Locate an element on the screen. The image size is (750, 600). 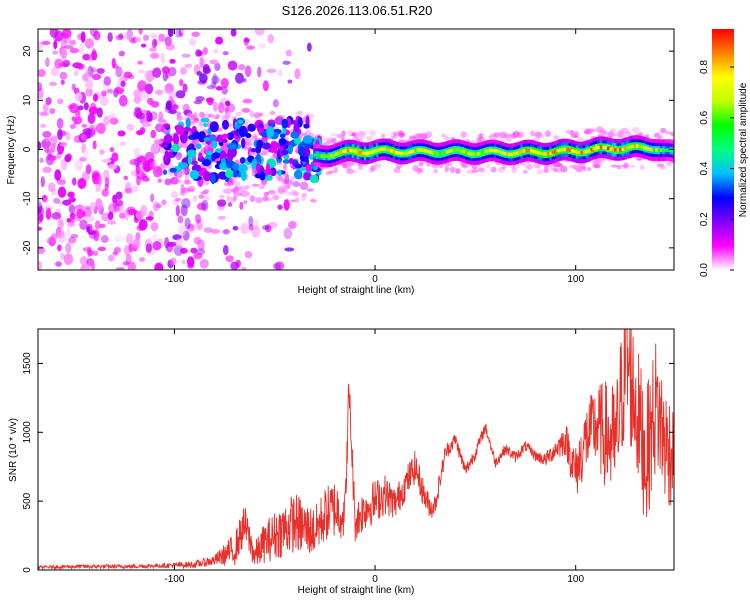
colorbar-tick-label: 0.2 is located at coordinates (704, 219).